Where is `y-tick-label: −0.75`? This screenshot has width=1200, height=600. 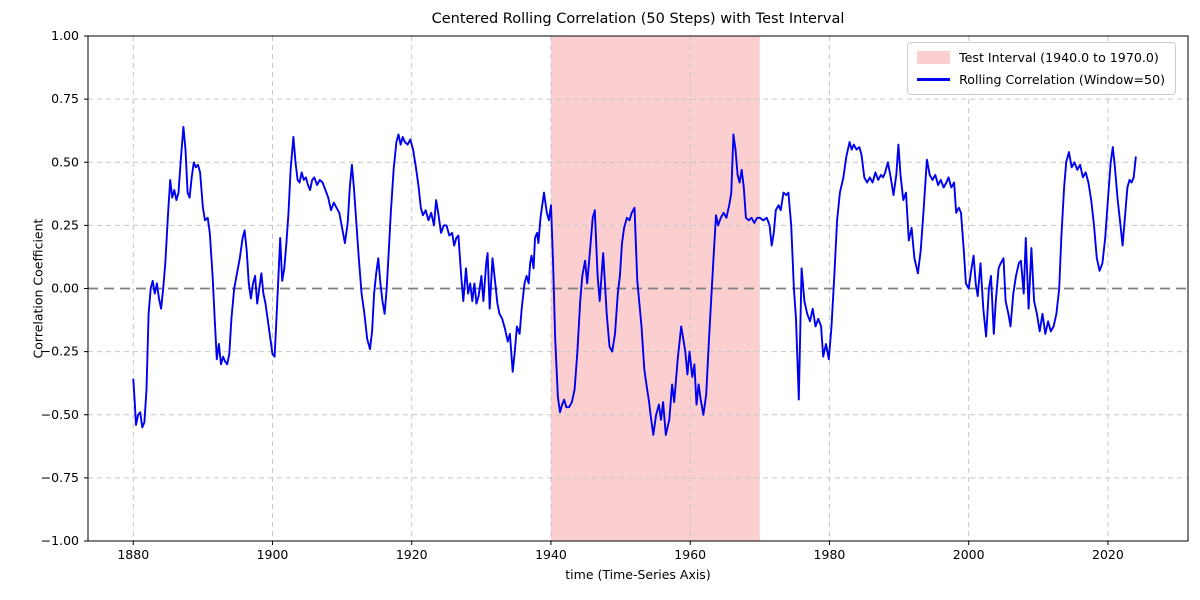
y-tick-label: −0.75 is located at coordinates (60, 477).